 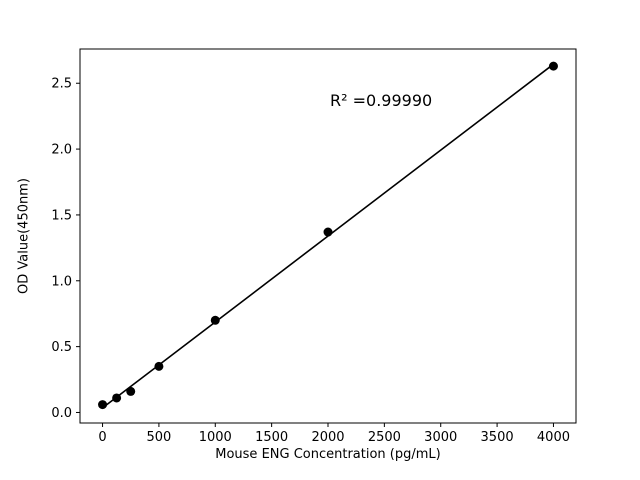 I want to click on x-tick-label: 3000, so click(x=440, y=437).